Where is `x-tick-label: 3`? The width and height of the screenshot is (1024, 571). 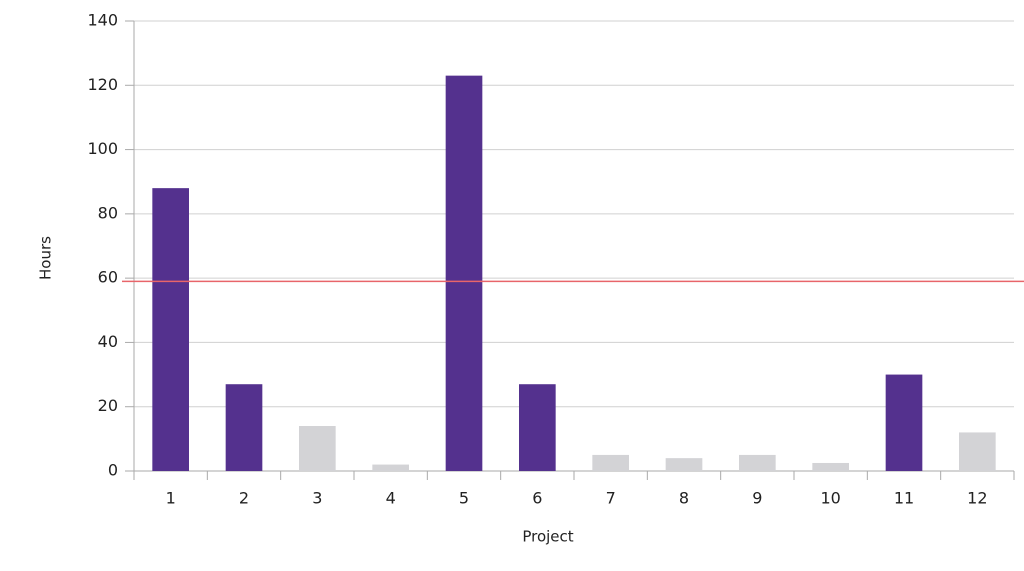 x-tick-label: 3 is located at coordinates (317, 498).